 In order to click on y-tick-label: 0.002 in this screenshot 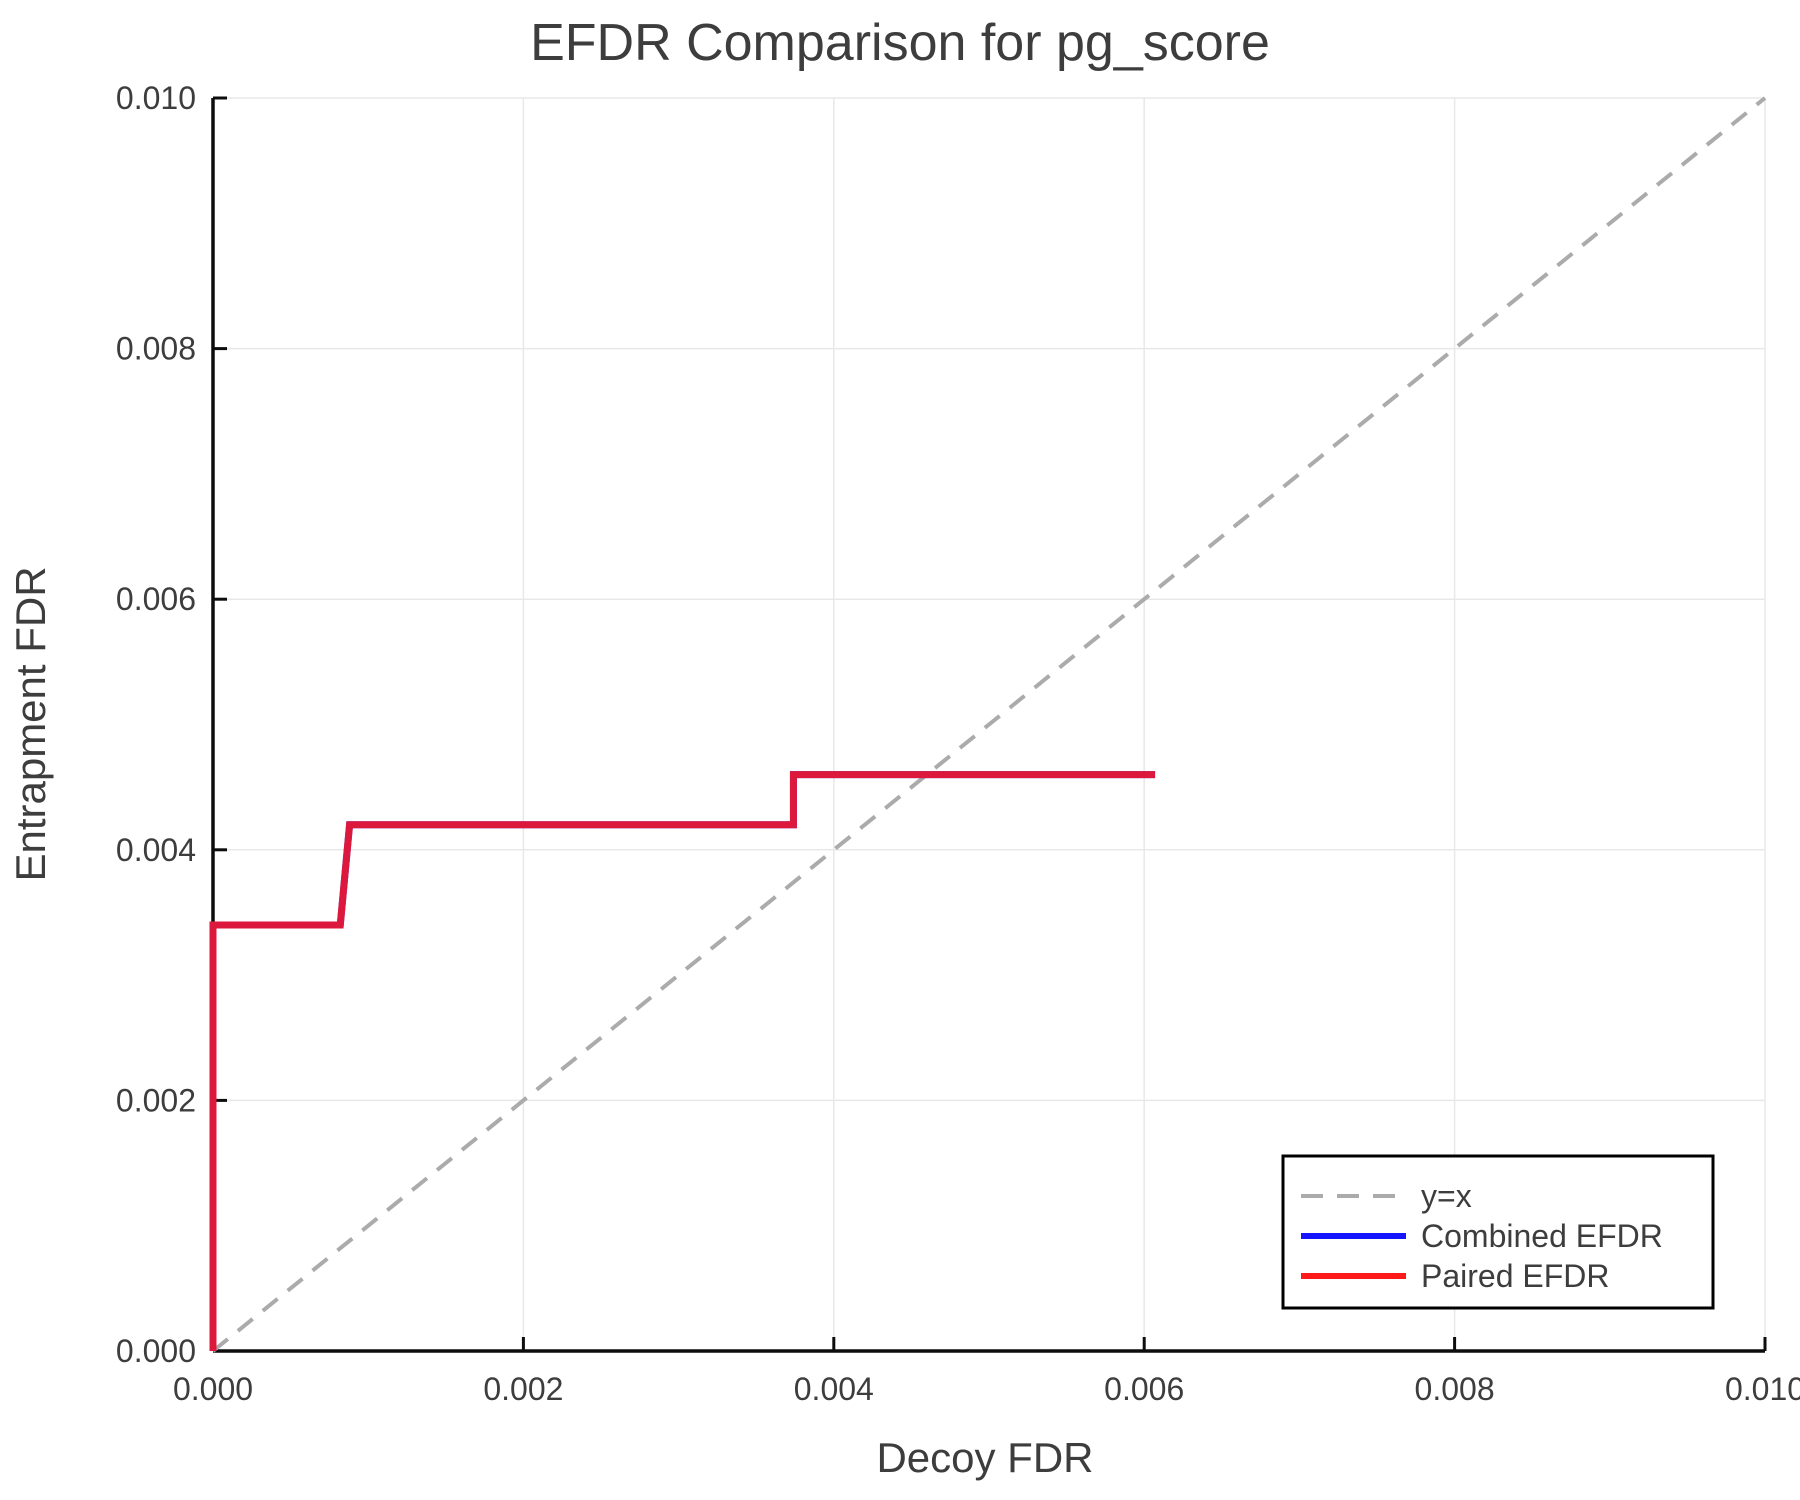, I will do `click(156, 1100)`.